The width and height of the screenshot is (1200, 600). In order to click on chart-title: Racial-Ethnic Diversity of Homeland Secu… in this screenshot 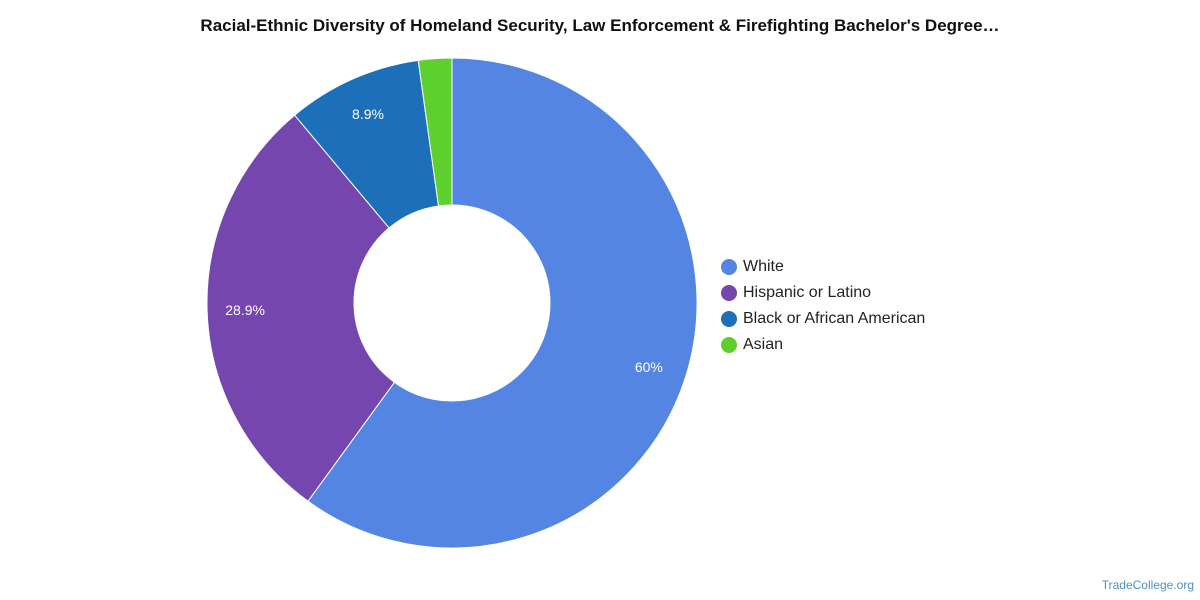, I will do `click(600, 25)`.